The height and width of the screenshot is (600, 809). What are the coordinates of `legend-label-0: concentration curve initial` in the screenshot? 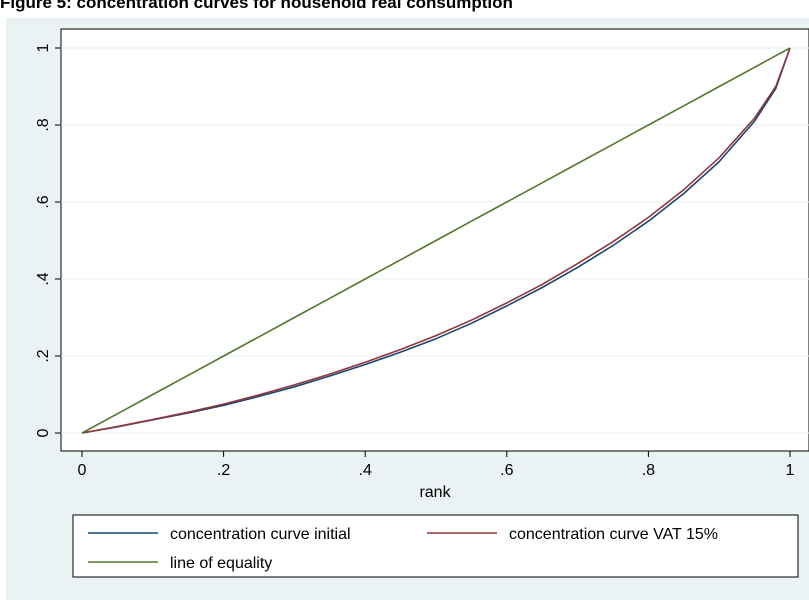 It's located at (260, 534).